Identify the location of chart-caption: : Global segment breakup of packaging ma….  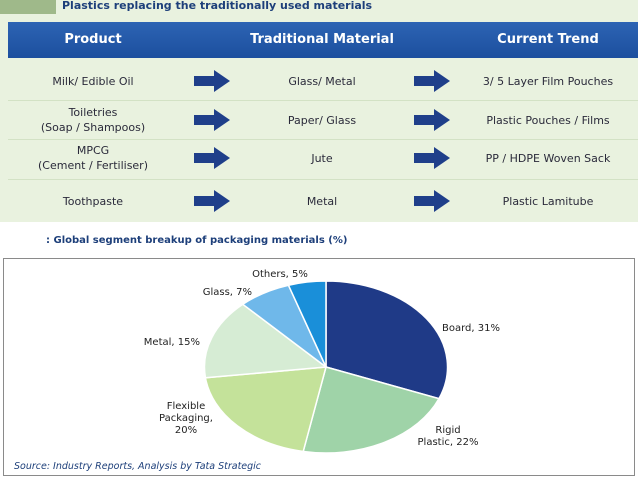
(197, 240).